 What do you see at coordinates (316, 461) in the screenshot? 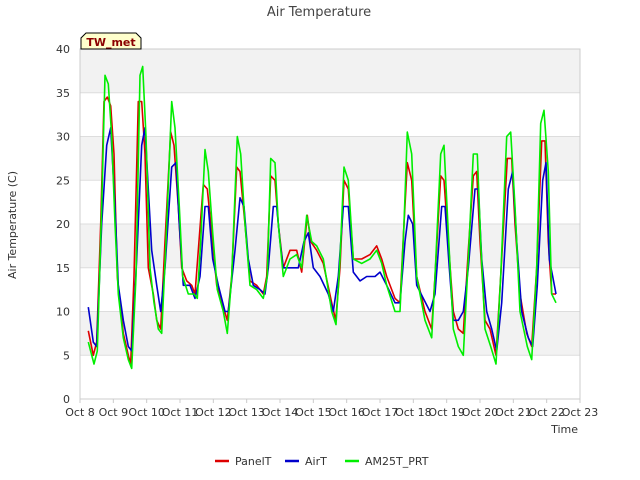
I see `legend-label-airt: AirT` at bounding box center [316, 461].